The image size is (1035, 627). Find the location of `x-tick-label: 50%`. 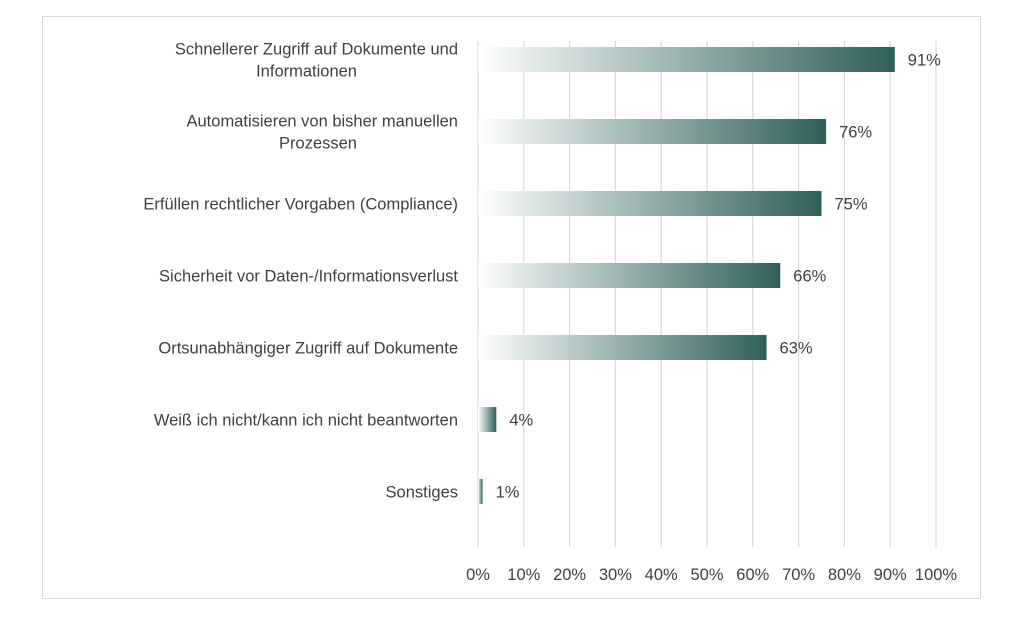

x-tick-label: 50% is located at coordinates (706, 575).